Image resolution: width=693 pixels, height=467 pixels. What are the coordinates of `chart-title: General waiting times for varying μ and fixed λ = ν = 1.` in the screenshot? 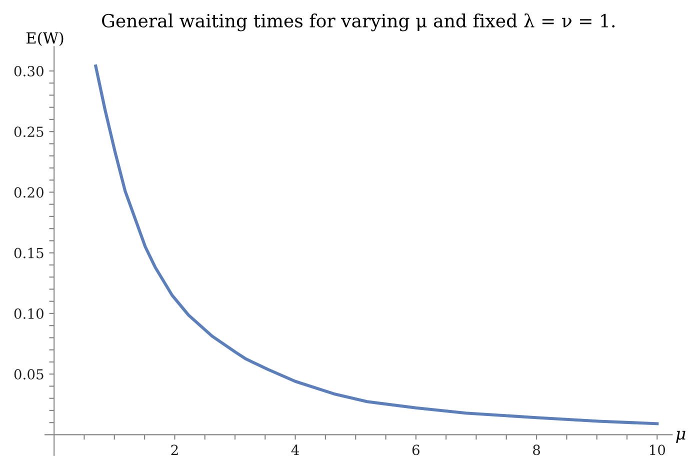 It's located at (358, 22).